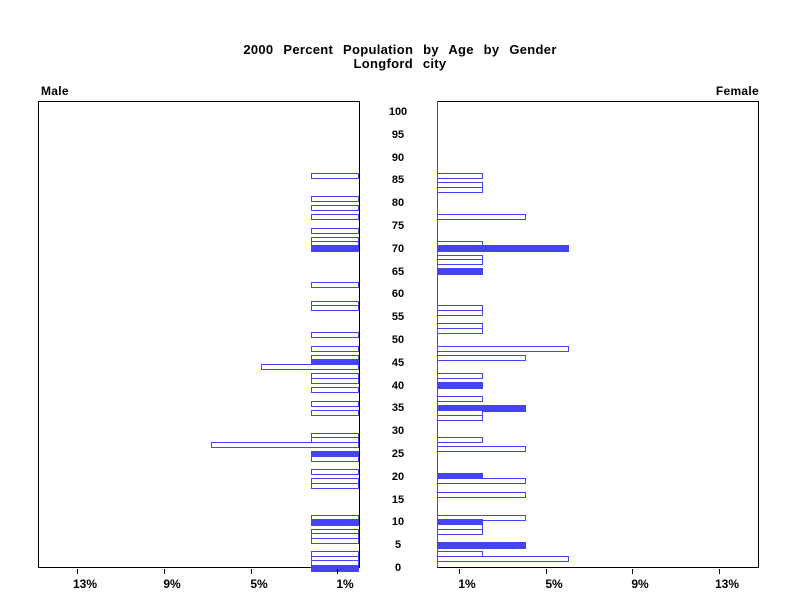 The height and width of the screenshot is (600, 800). I want to click on chart-title: 2000 Percent Population by Age by Gender, so click(400, 49).